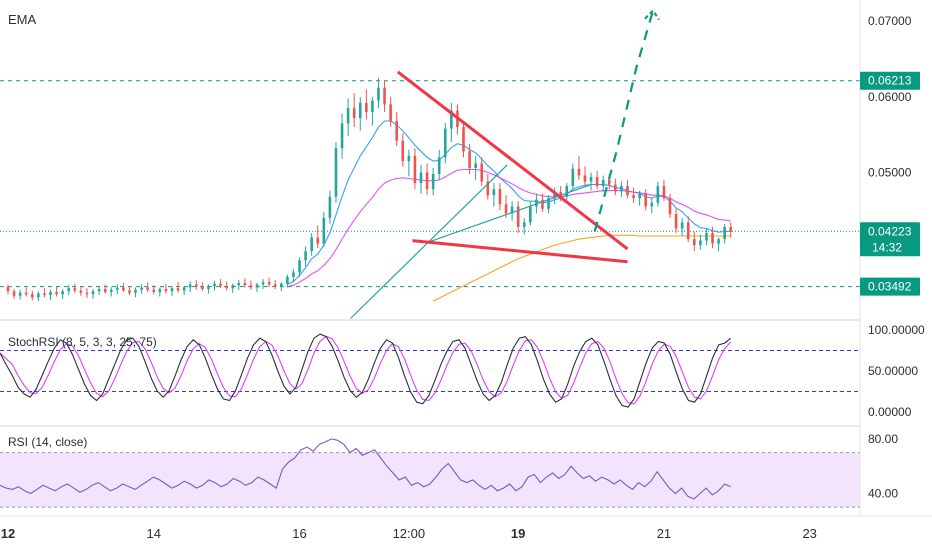 The height and width of the screenshot is (550, 932). What do you see at coordinates (518, 533) in the screenshot?
I see `time-tick-label: 19` at bounding box center [518, 533].